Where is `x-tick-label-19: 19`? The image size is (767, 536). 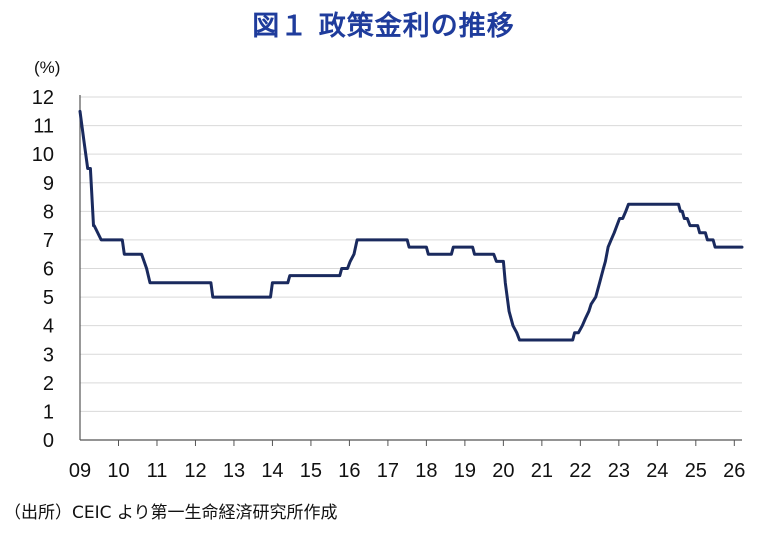
x-tick-label-19: 19 is located at coordinates (465, 471).